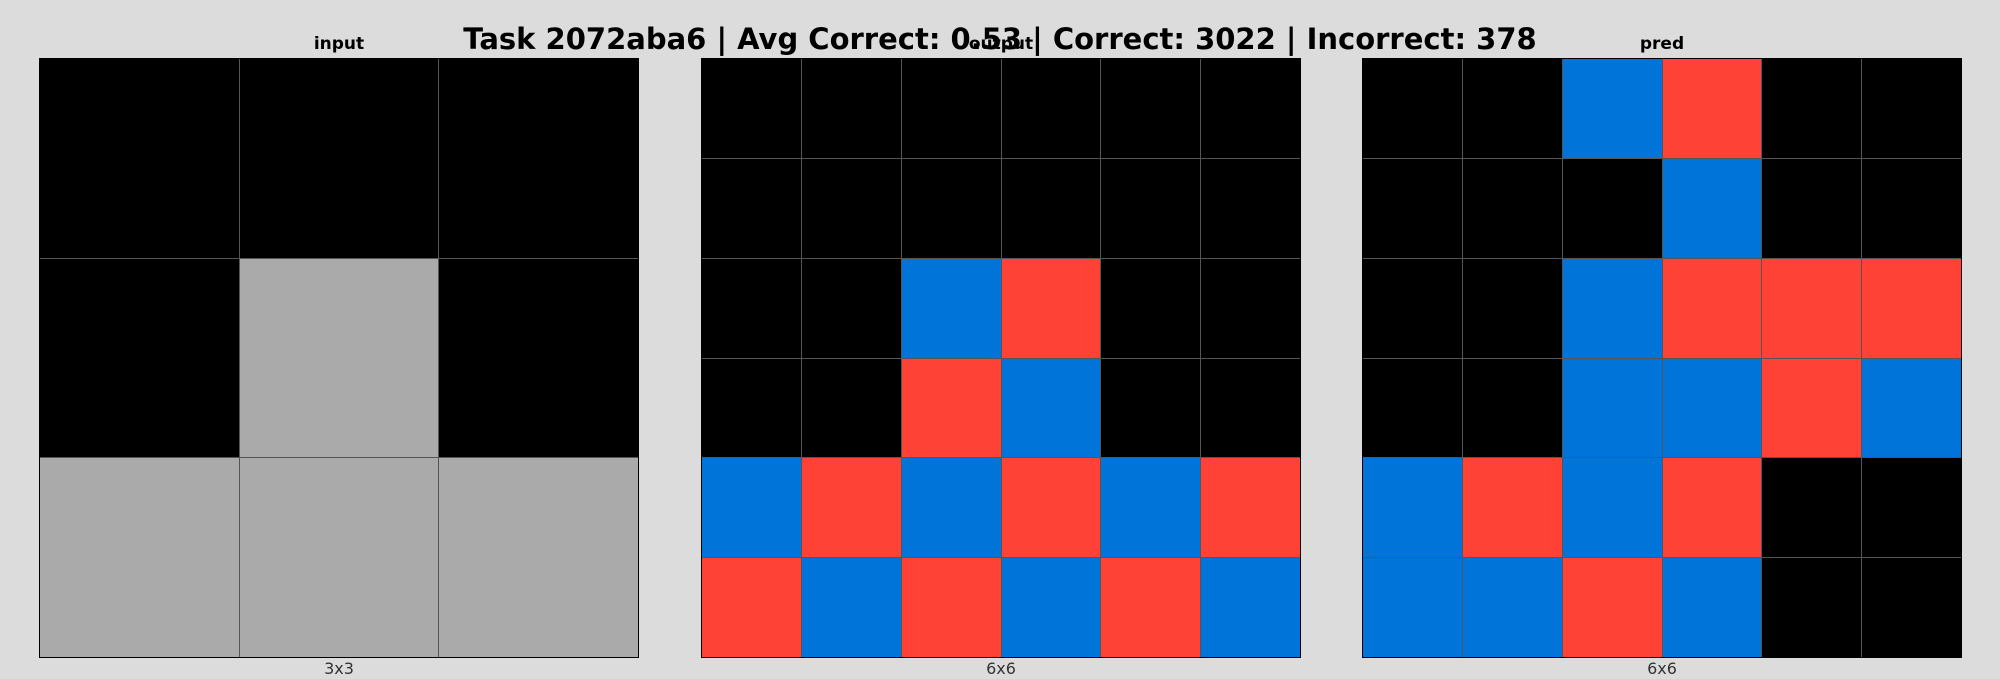 Image resolution: width=2000 pixels, height=679 pixels. What do you see at coordinates (1001, 44) in the screenshot?
I see `output-panel-title: output` at bounding box center [1001, 44].